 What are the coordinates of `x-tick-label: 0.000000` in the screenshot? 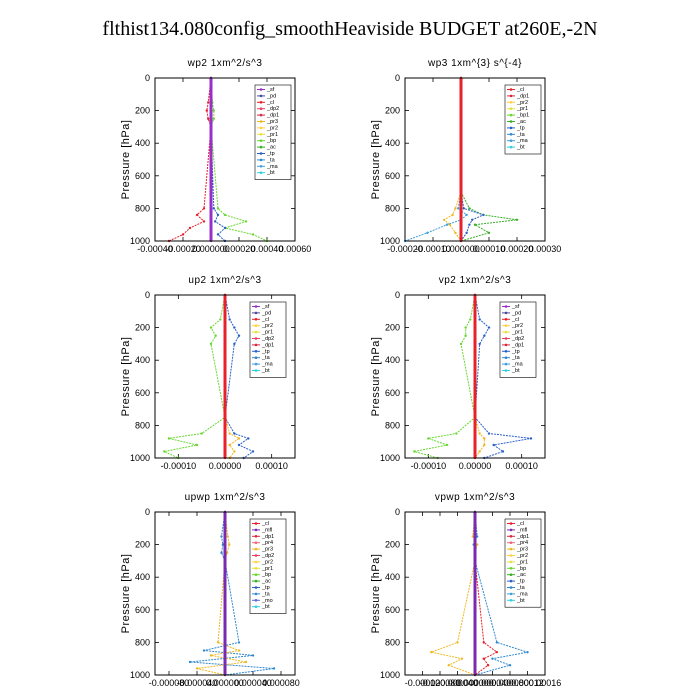 It's located at (475, 683).